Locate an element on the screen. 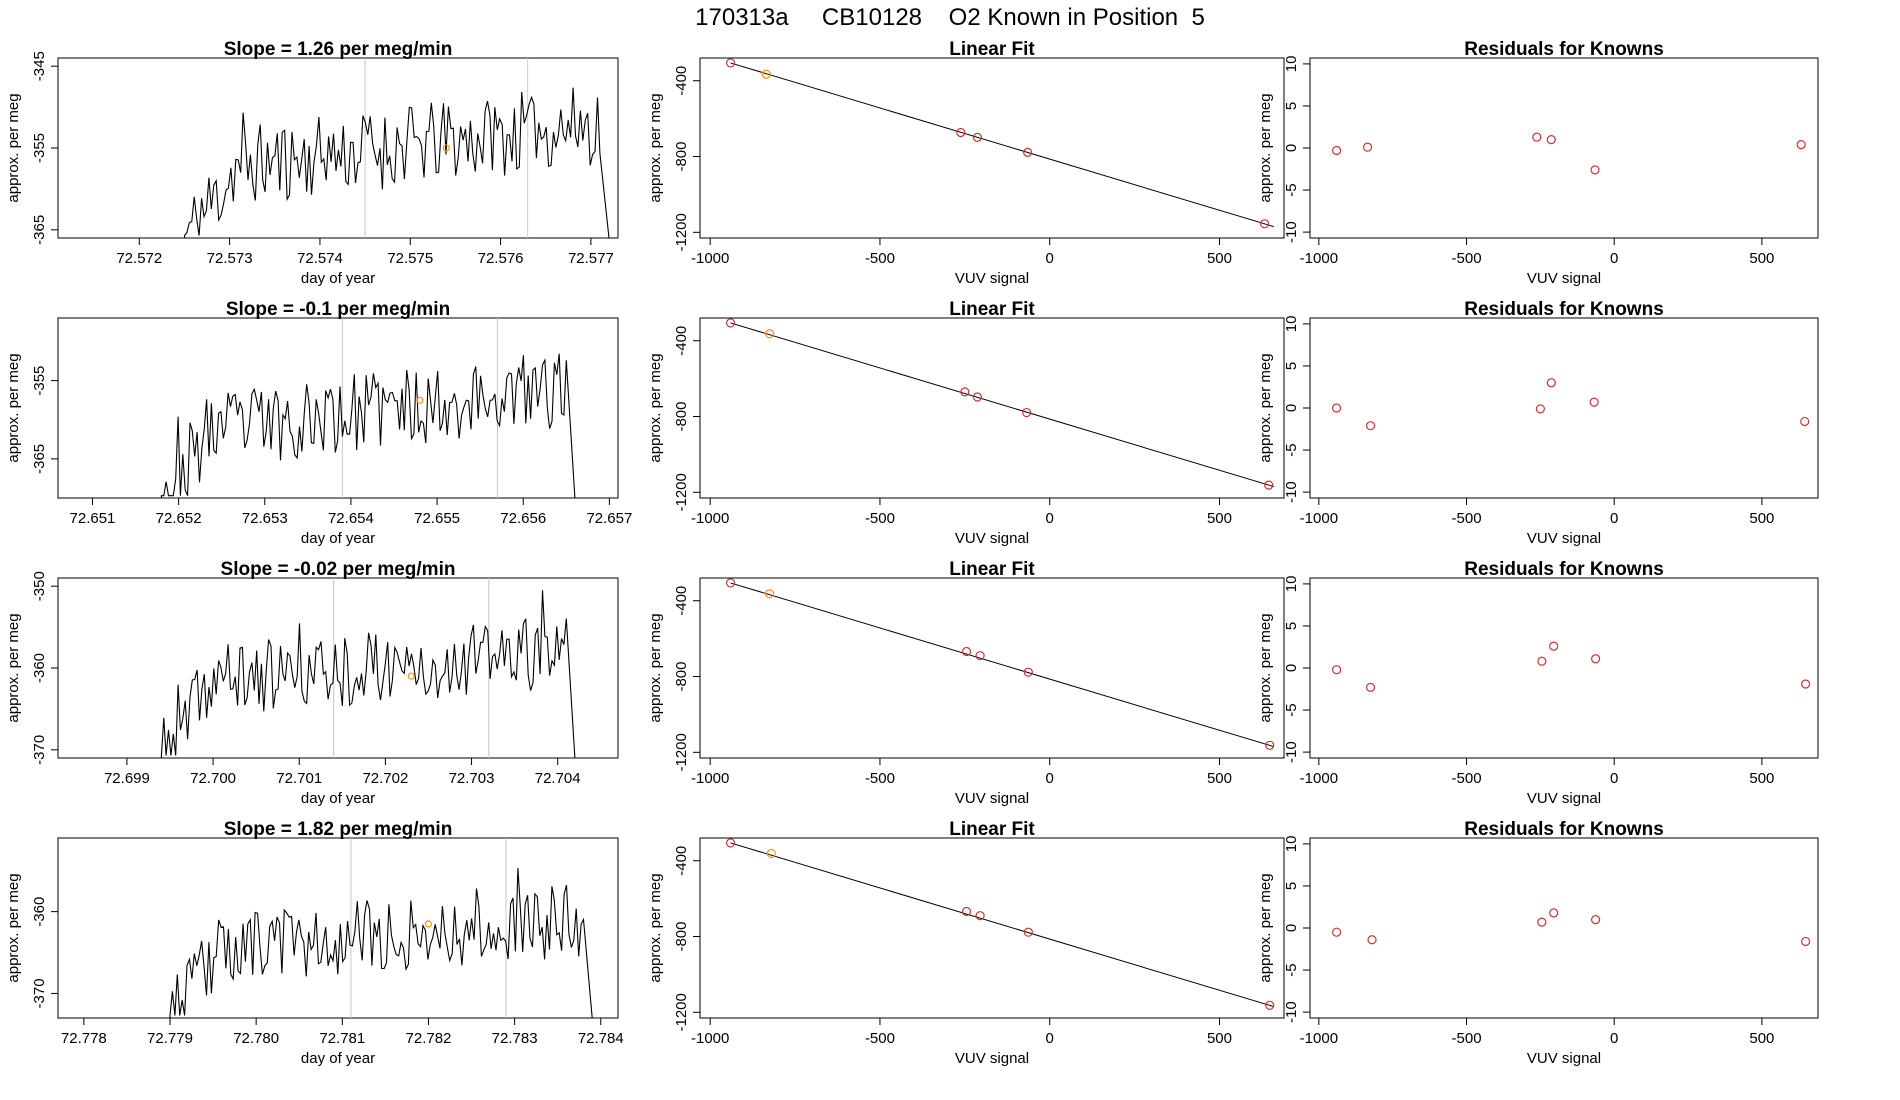 The height and width of the screenshot is (1100, 1900). row4-residuals-ytick-label: 10 is located at coordinates (1291, 844).